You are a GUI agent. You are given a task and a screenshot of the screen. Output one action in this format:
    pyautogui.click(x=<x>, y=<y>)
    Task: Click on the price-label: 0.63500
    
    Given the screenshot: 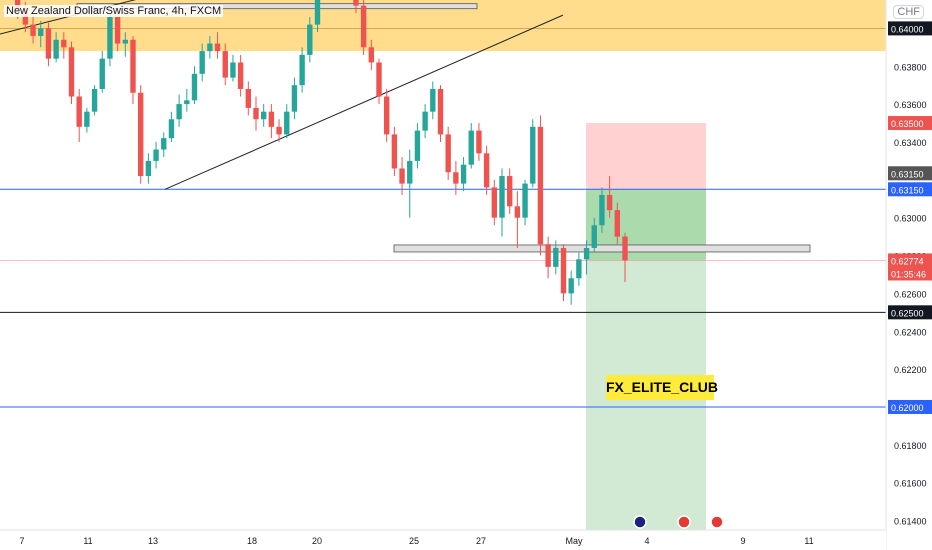 What is the action you would take?
    pyautogui.click(x=907, y=124)
    